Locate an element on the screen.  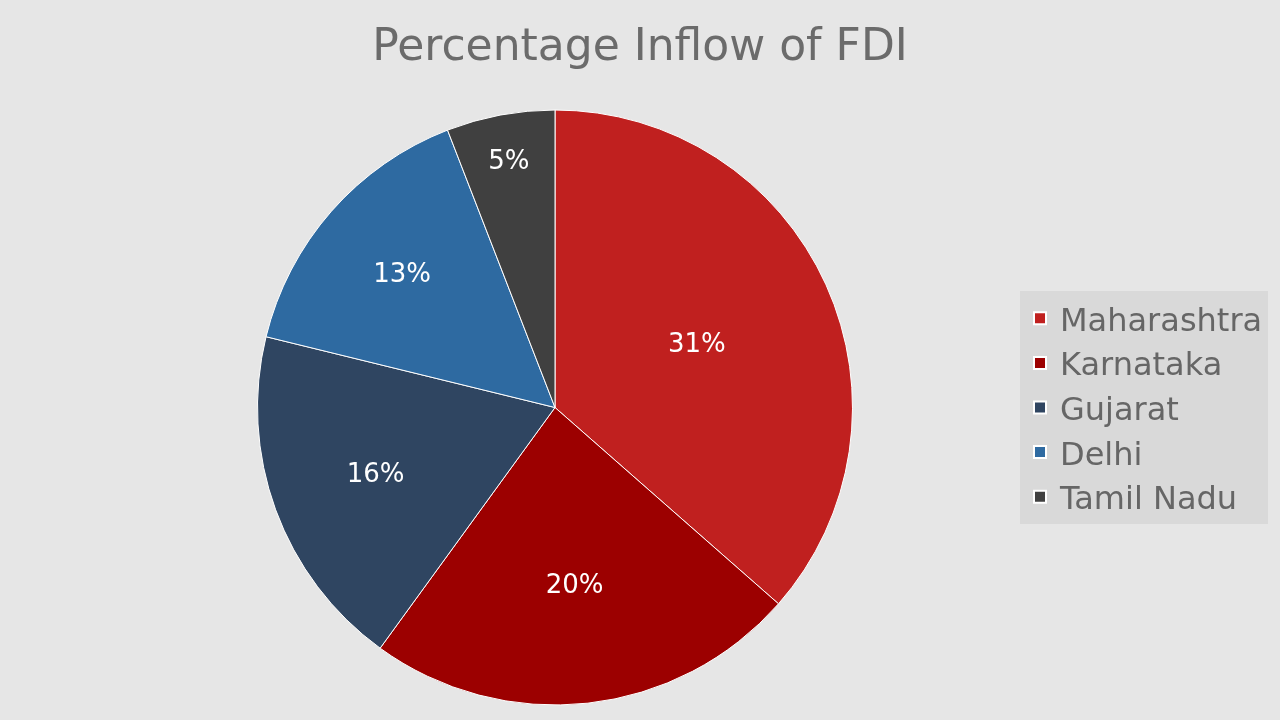
legend-label: Maharashtra is located at coordinates (1161, 319).